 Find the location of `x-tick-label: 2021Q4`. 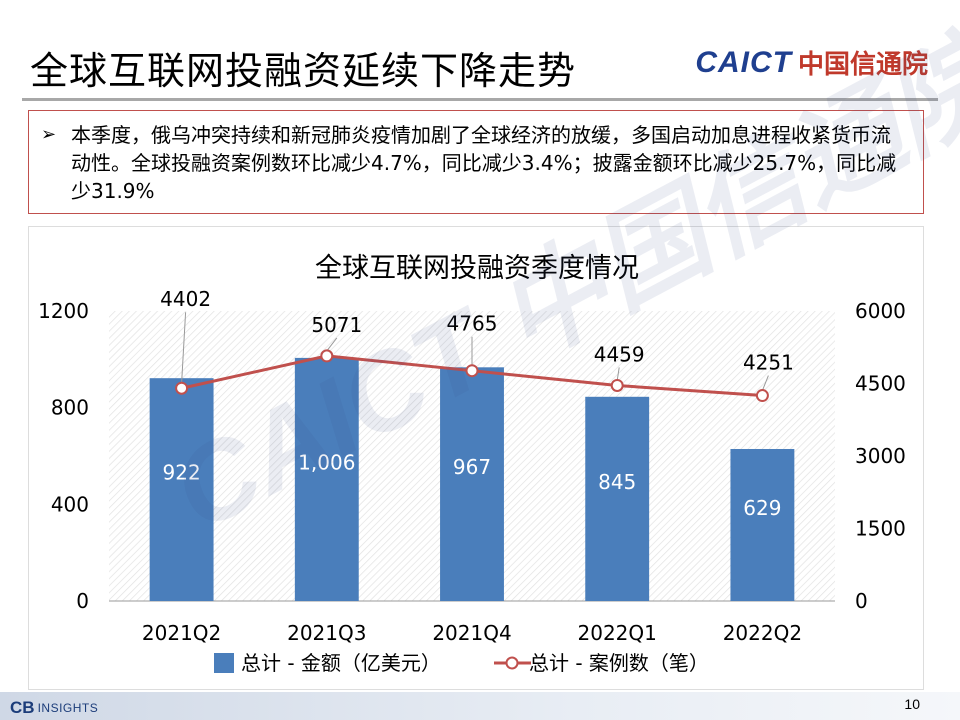

x-tick-label: 2021Q4 is located at coordinates (471, 633).